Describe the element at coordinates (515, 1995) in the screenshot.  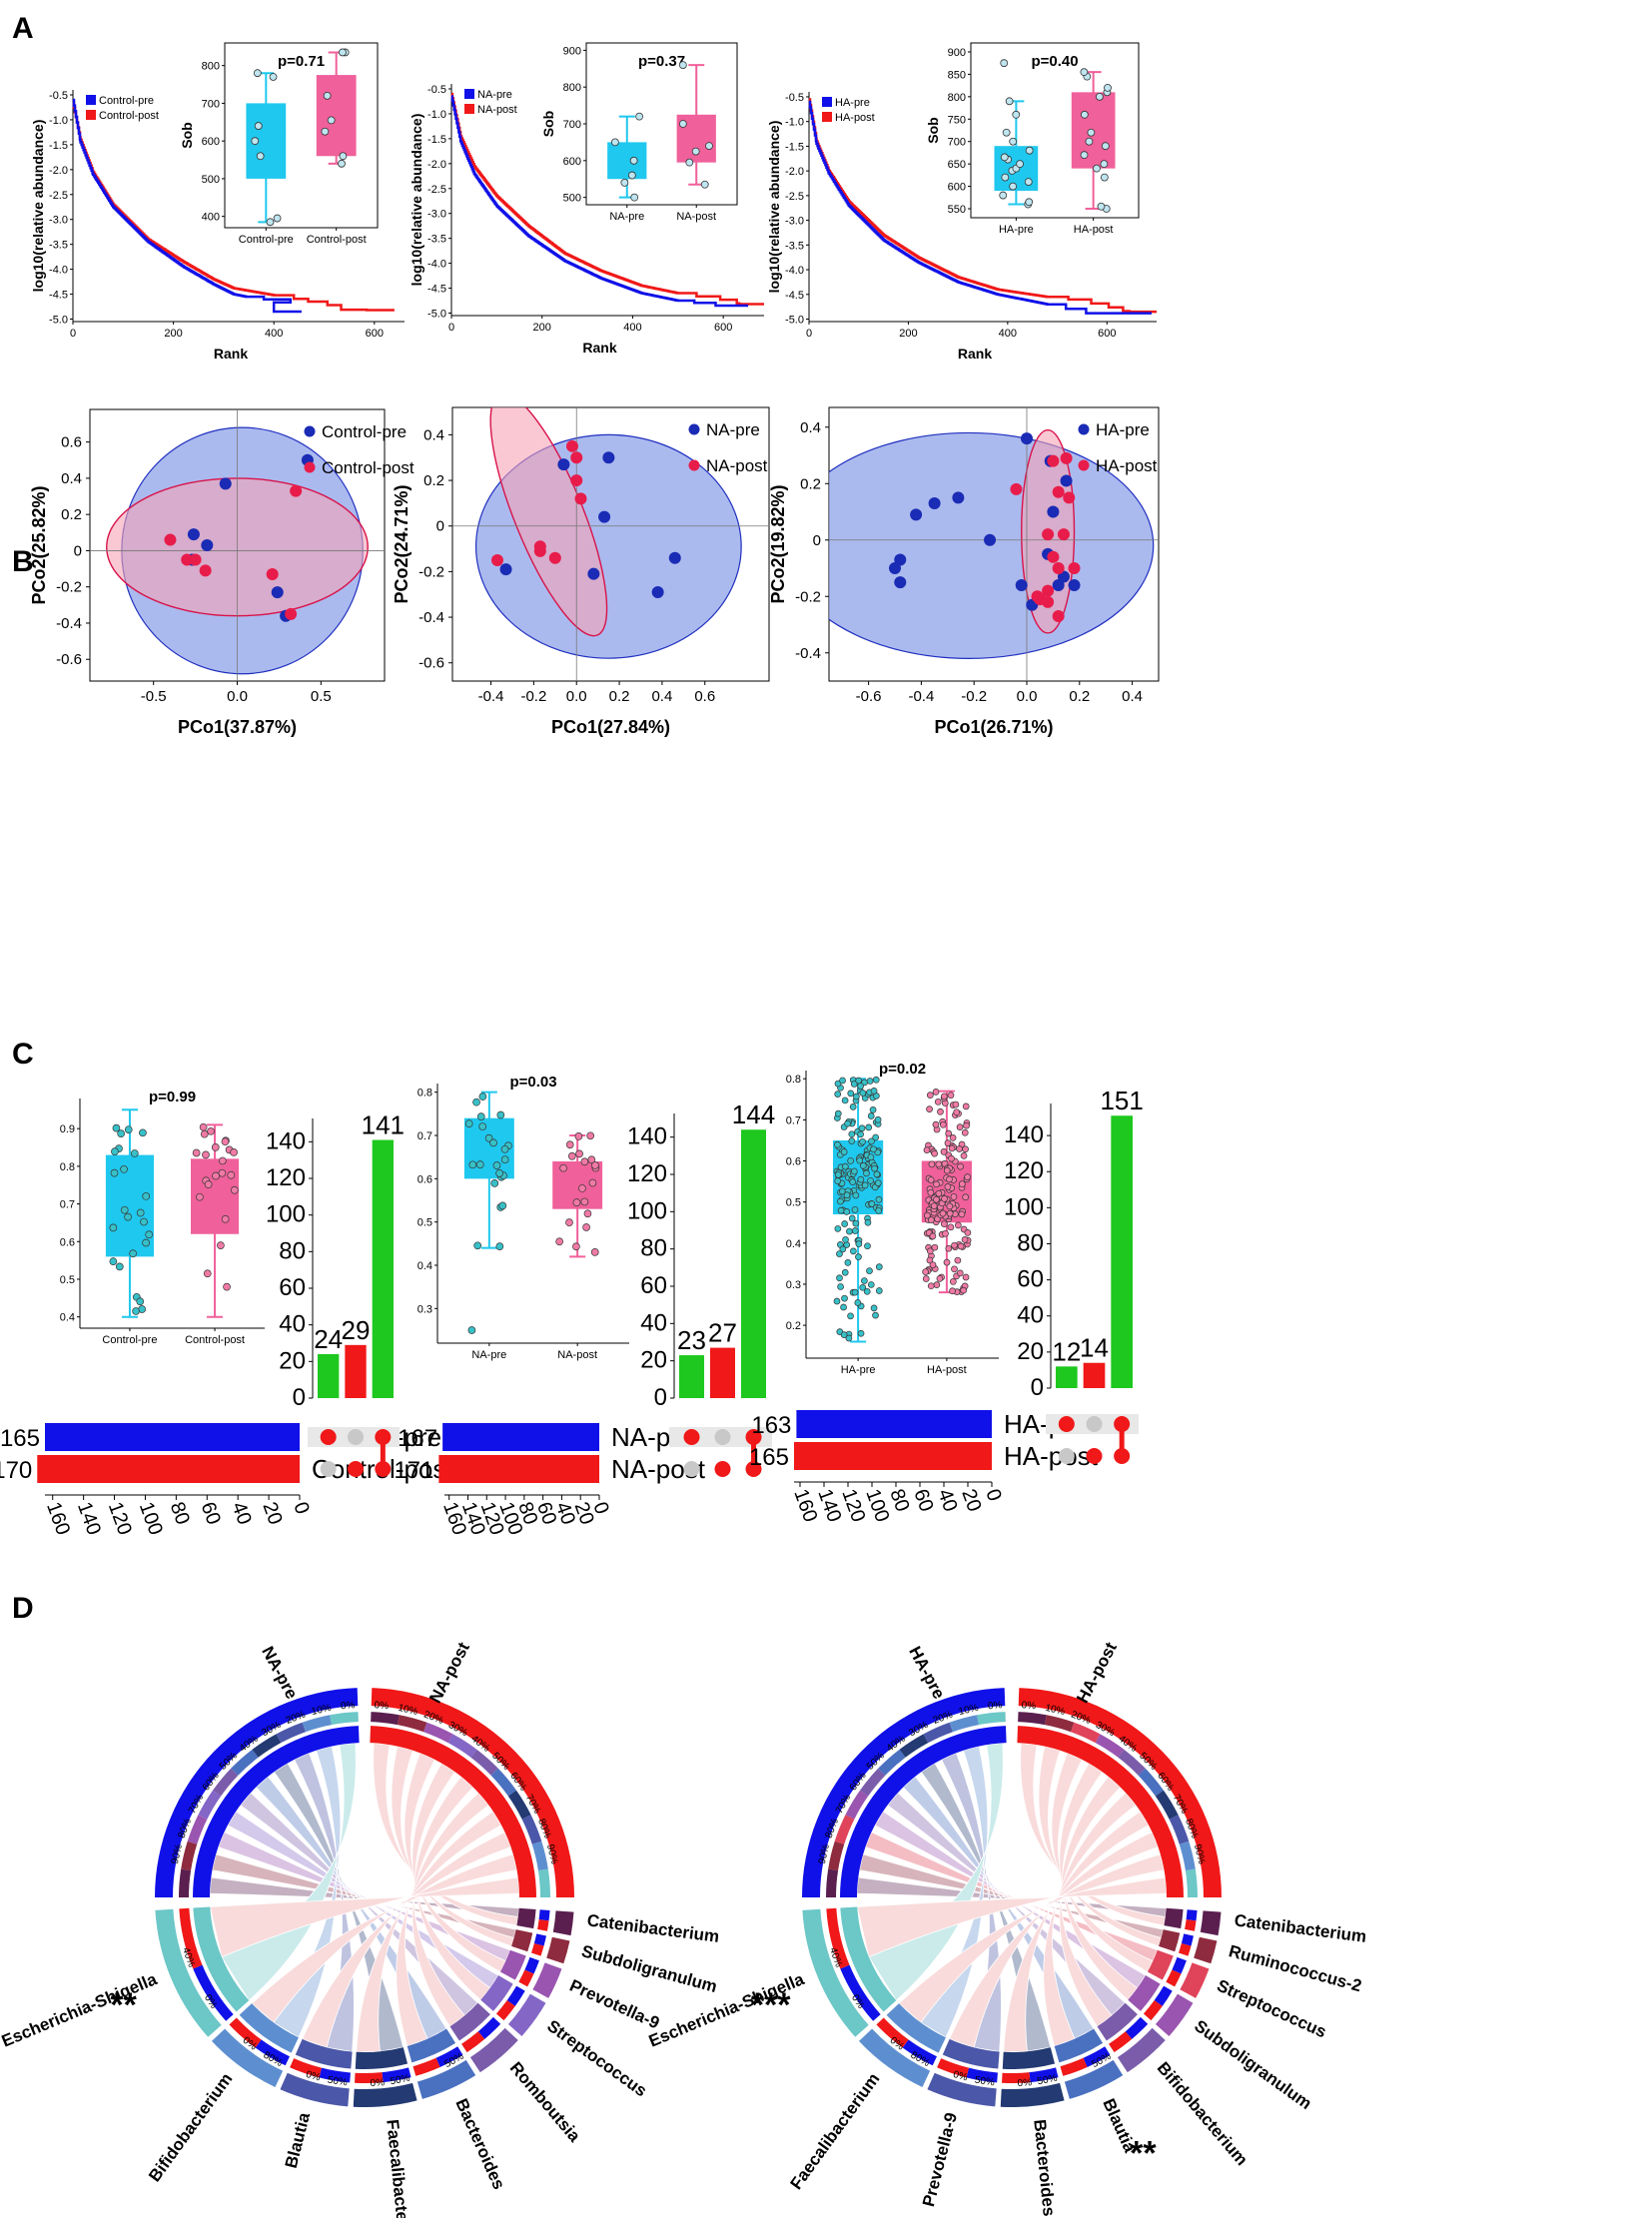
I see `genus-pre-share-arc` at that location.